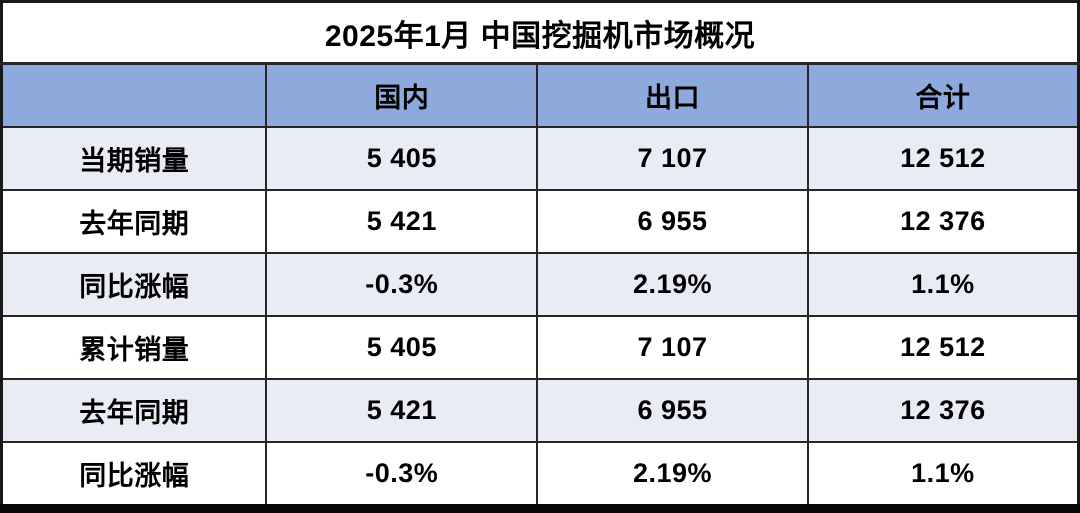 The image size is (1080, 513). I want to click on table-header-row: 国内 出口 合计, so click(540, 95).